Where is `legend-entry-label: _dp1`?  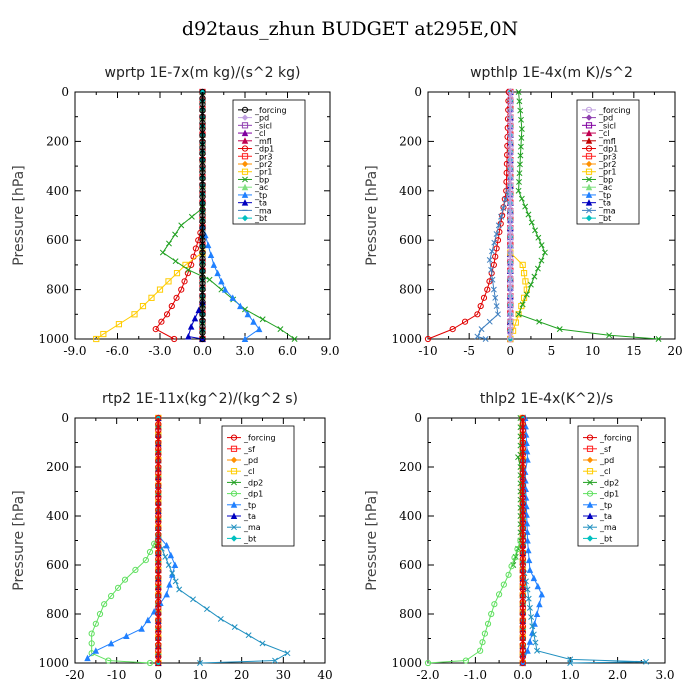 legend-entry-label: _dp1 is located at coordinates (253, 494).